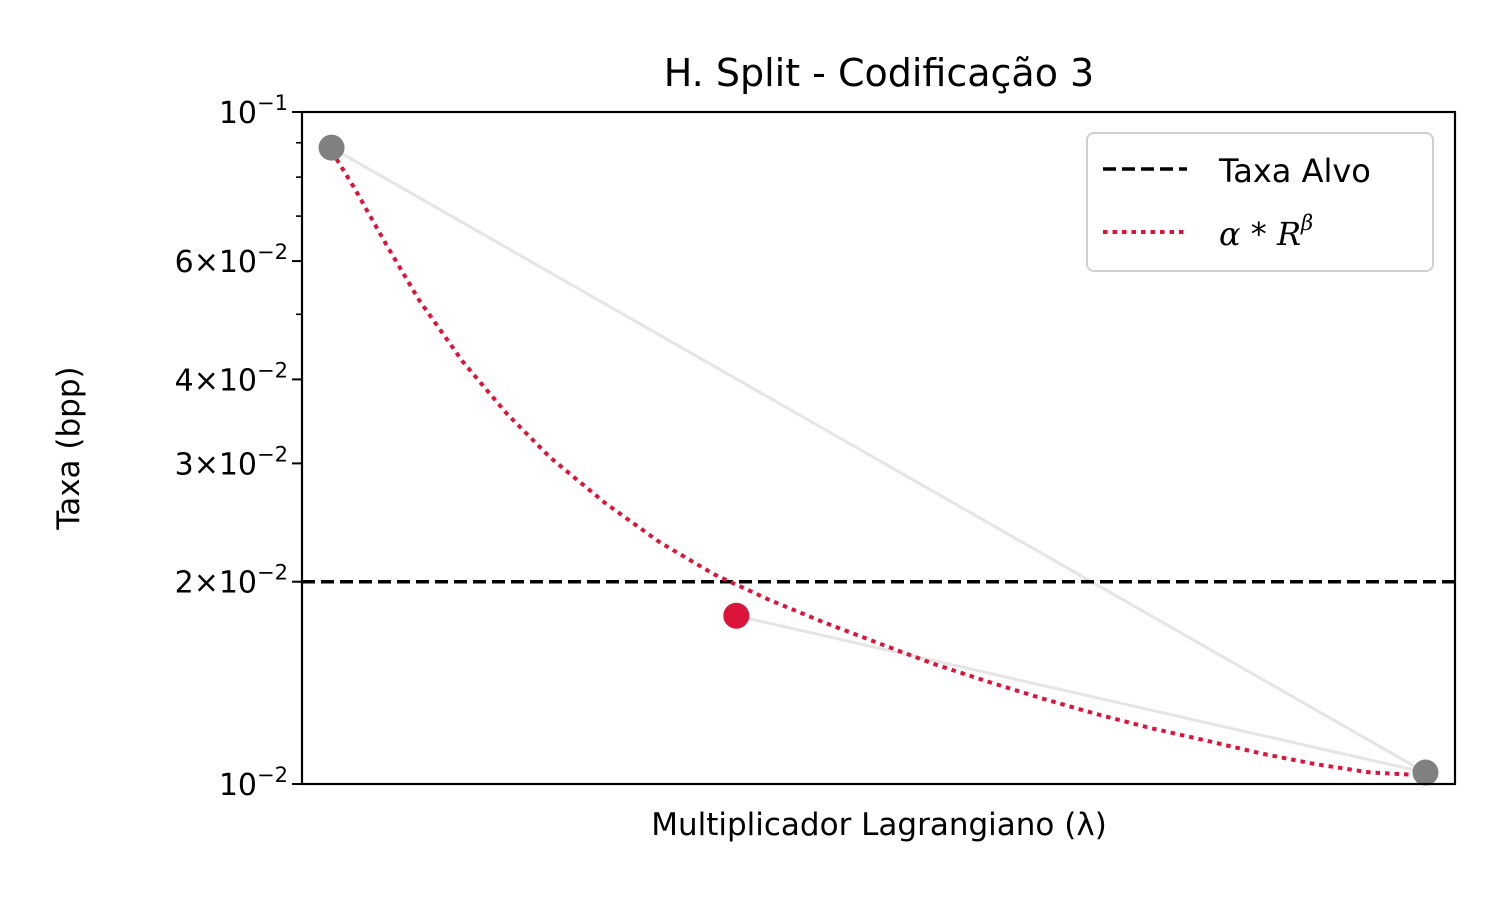  Describe the element at coordinates (231, 260) in the screenshot. I see `y-tick-label: 6×10⁻²` at that location.